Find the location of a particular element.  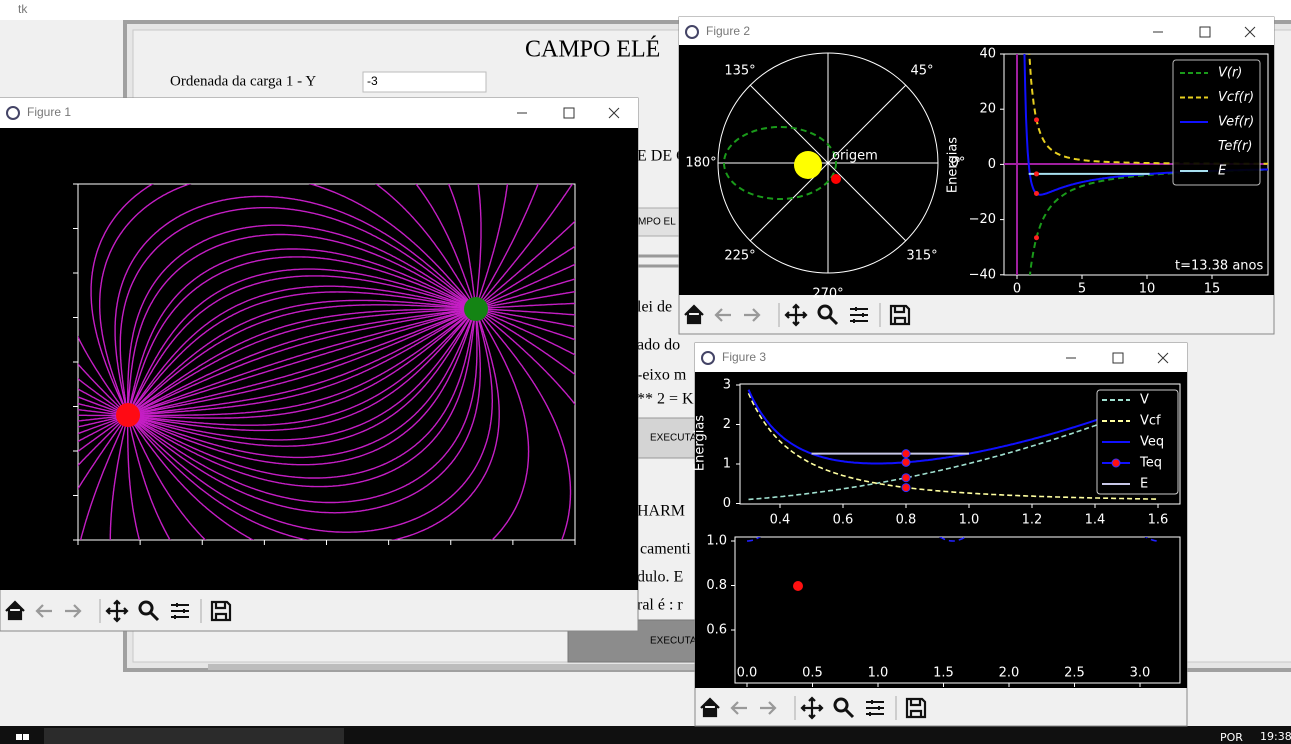

energy-curves is located at coordinates (953, 445).